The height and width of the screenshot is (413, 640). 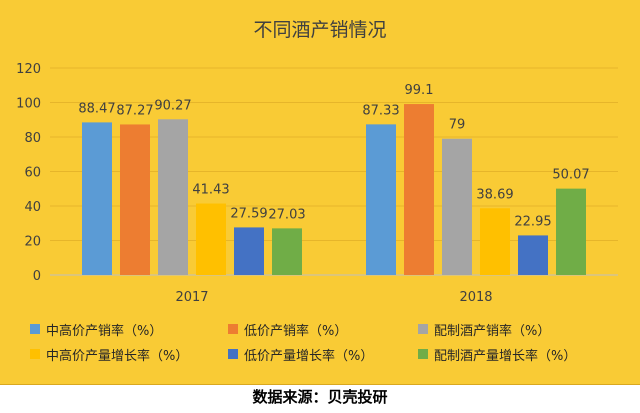 I want to click on y-axis-ticks: 0 20 40 60 80 100 120, so click(x=28, y=173).